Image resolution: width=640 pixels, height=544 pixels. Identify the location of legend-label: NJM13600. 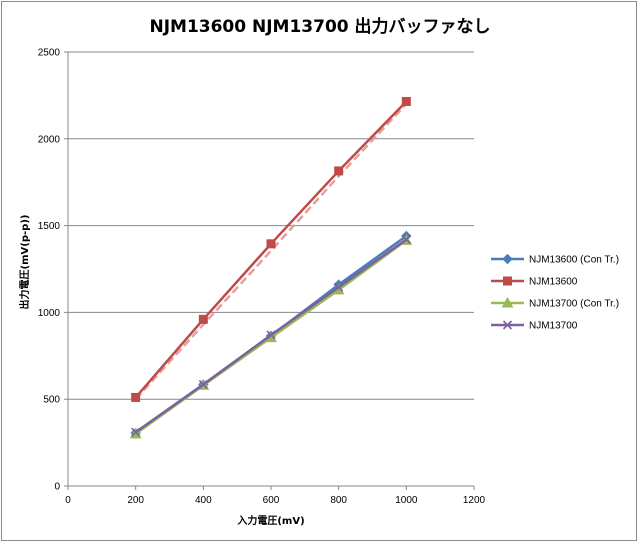
(553, 282).